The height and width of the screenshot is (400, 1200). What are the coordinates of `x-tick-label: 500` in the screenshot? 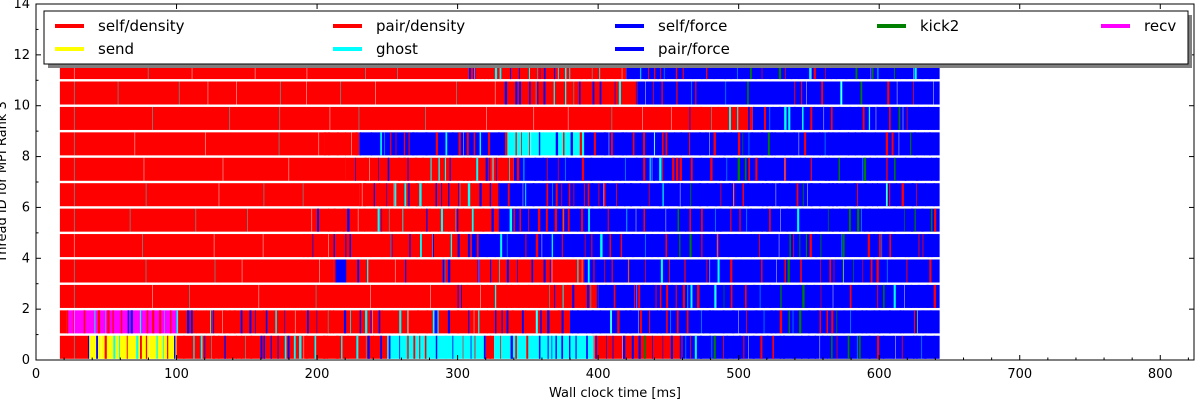 It's located at (738, 374).